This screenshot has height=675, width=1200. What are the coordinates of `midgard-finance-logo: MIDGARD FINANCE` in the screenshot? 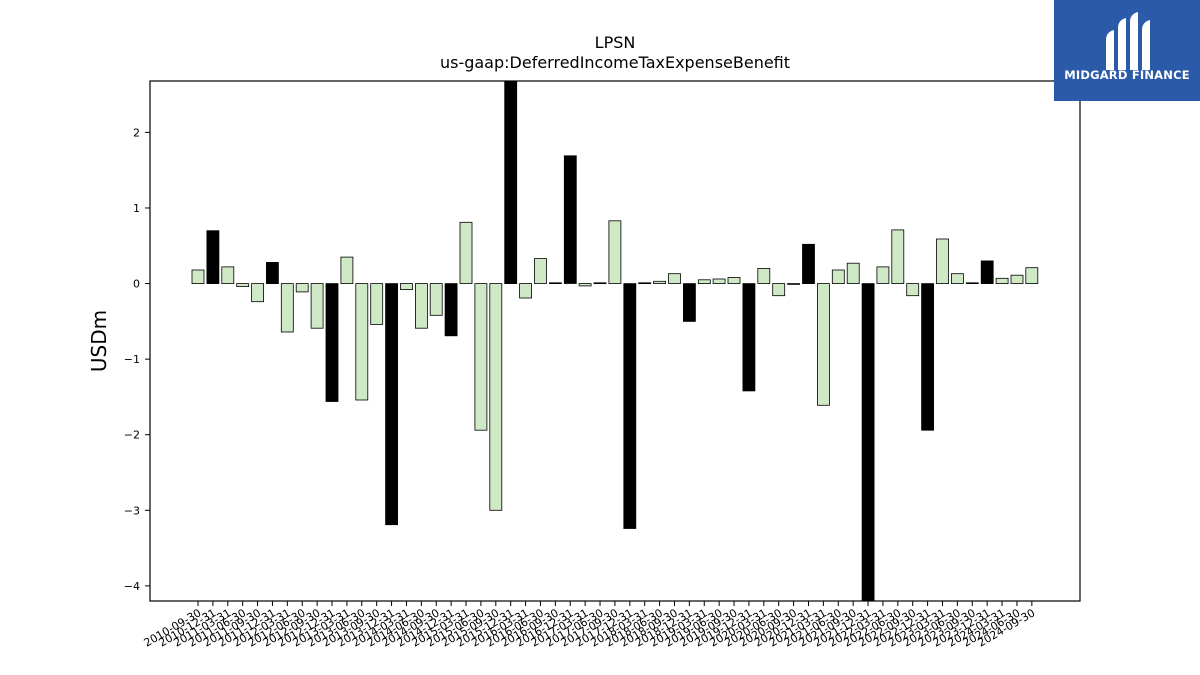 It's located at (1127, 50).